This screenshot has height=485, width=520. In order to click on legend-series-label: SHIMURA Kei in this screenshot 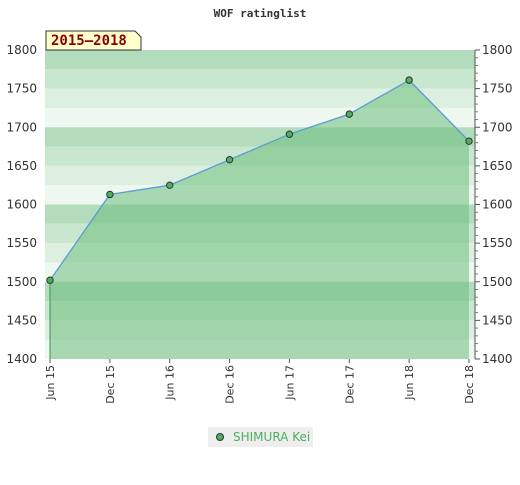, I will do `click(271, 437)`.